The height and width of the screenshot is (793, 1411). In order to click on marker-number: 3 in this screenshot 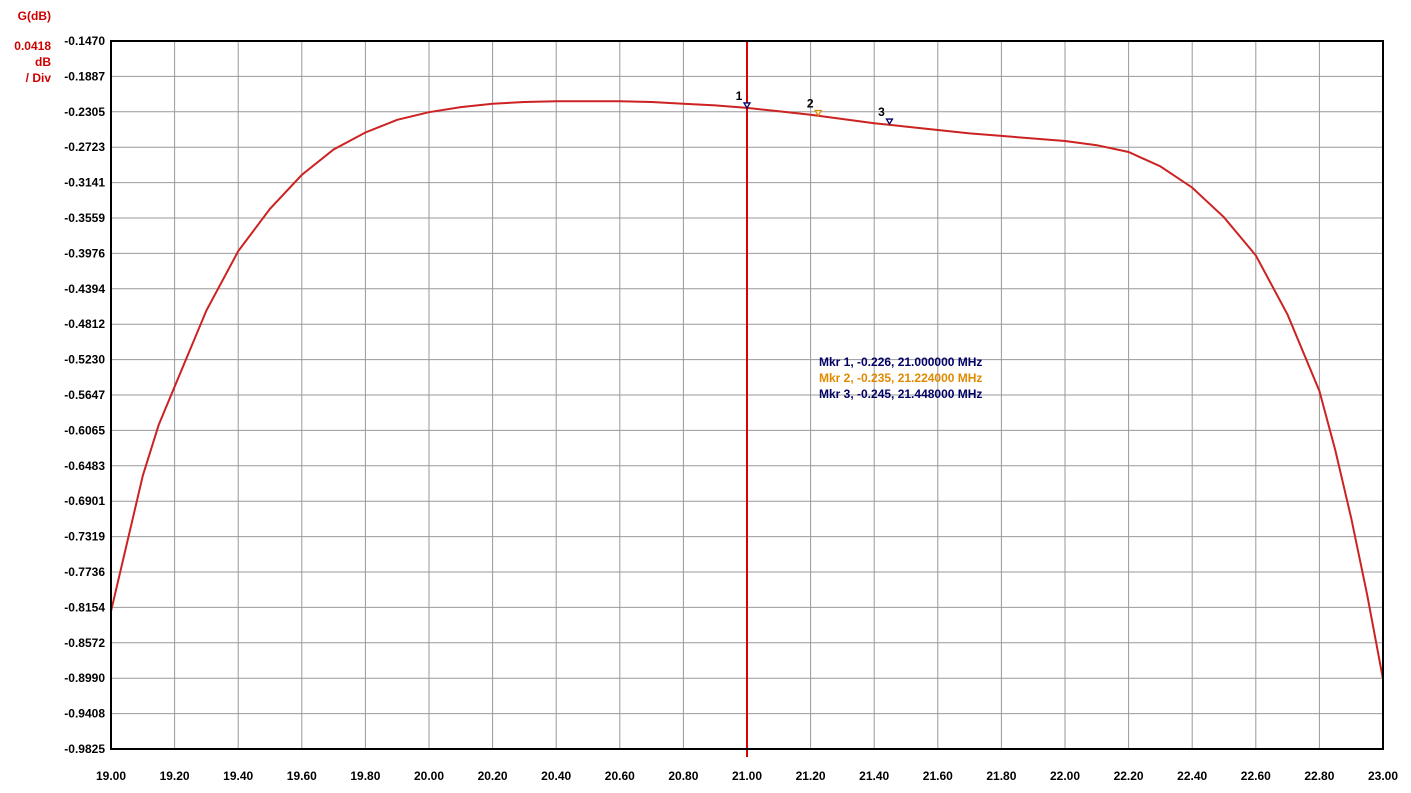, I will do `click(881, 112)`.